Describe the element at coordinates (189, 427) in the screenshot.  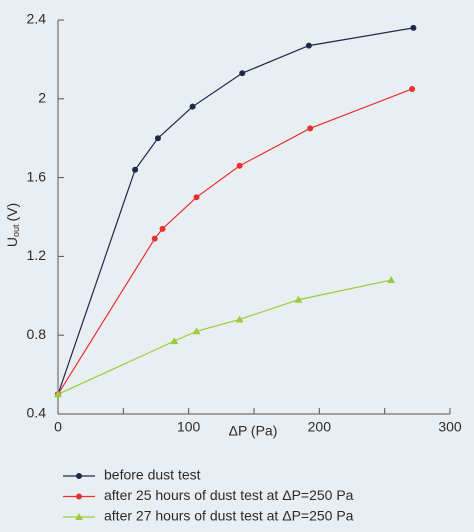
I see `x-tick-label: 100` at that location.